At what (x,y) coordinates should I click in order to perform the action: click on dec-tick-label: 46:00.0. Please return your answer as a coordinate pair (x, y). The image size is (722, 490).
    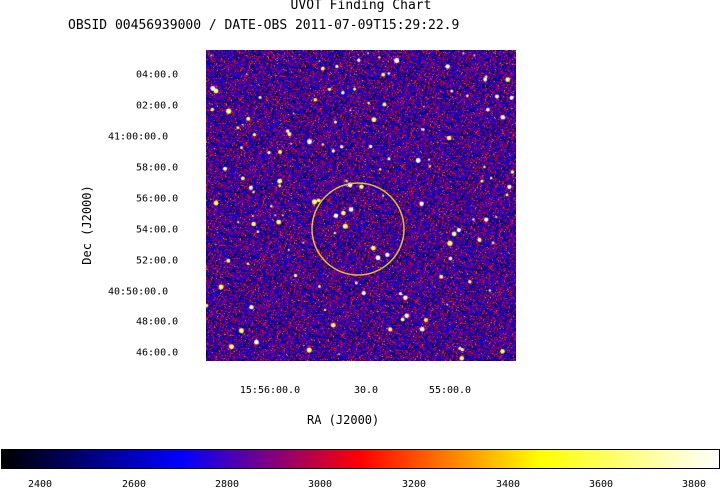
    Looking at the image, I should click on (157, 353).